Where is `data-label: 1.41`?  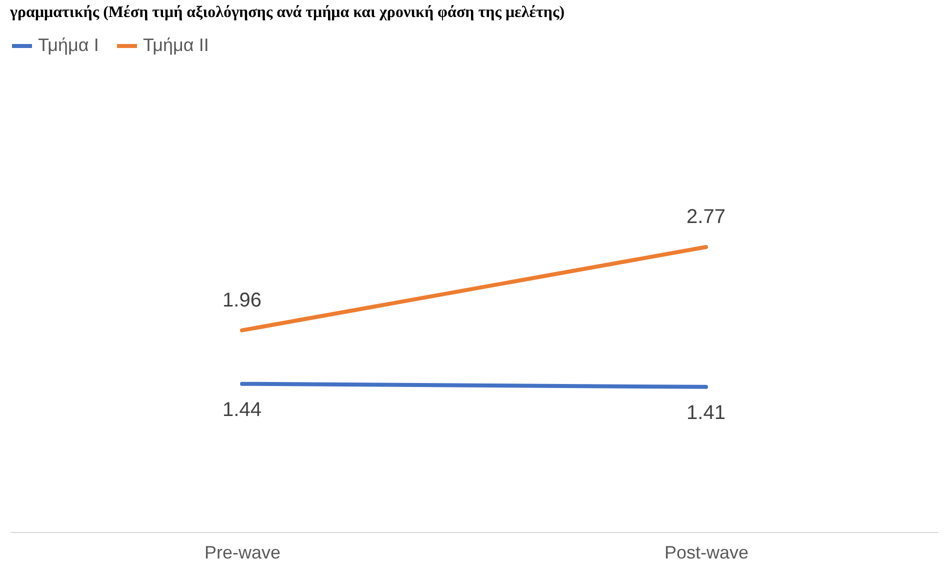
data-label: 1.41 is located at coordinates (706, 413).